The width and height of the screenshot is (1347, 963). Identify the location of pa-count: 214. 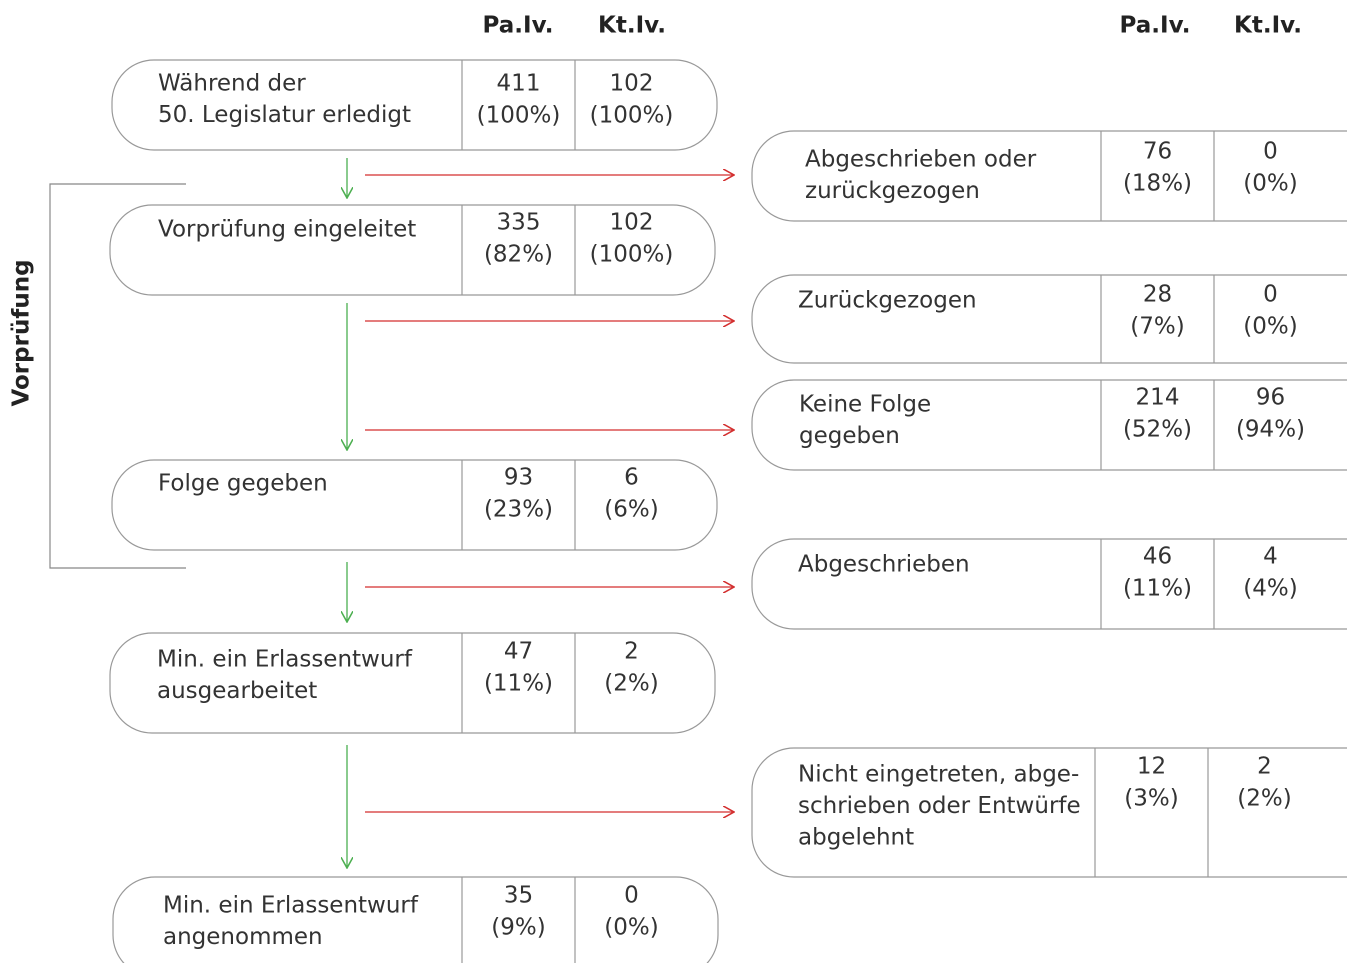
(1158, 398).